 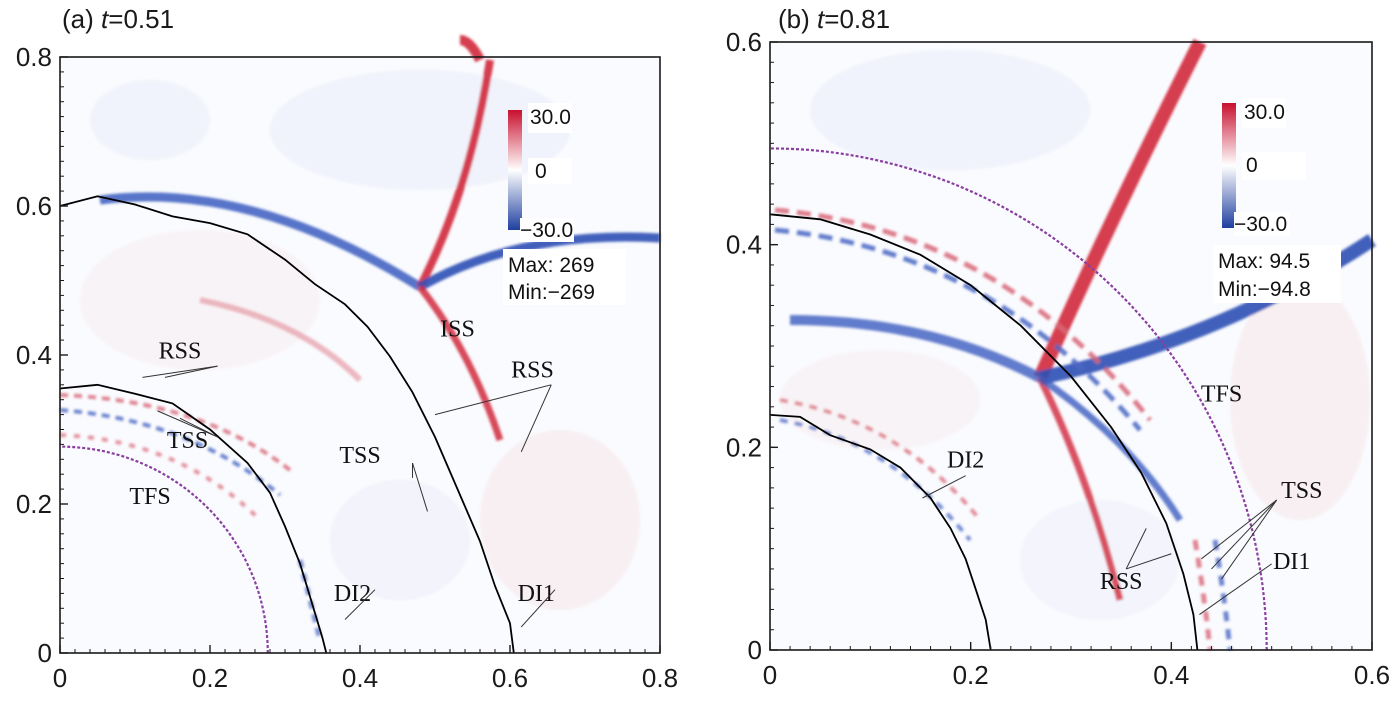 What do you see at coordinates (1252, 165) in the screenshot?
I see `panel-b-colorbar-mid: 0` at bounding box center [1252, 165].